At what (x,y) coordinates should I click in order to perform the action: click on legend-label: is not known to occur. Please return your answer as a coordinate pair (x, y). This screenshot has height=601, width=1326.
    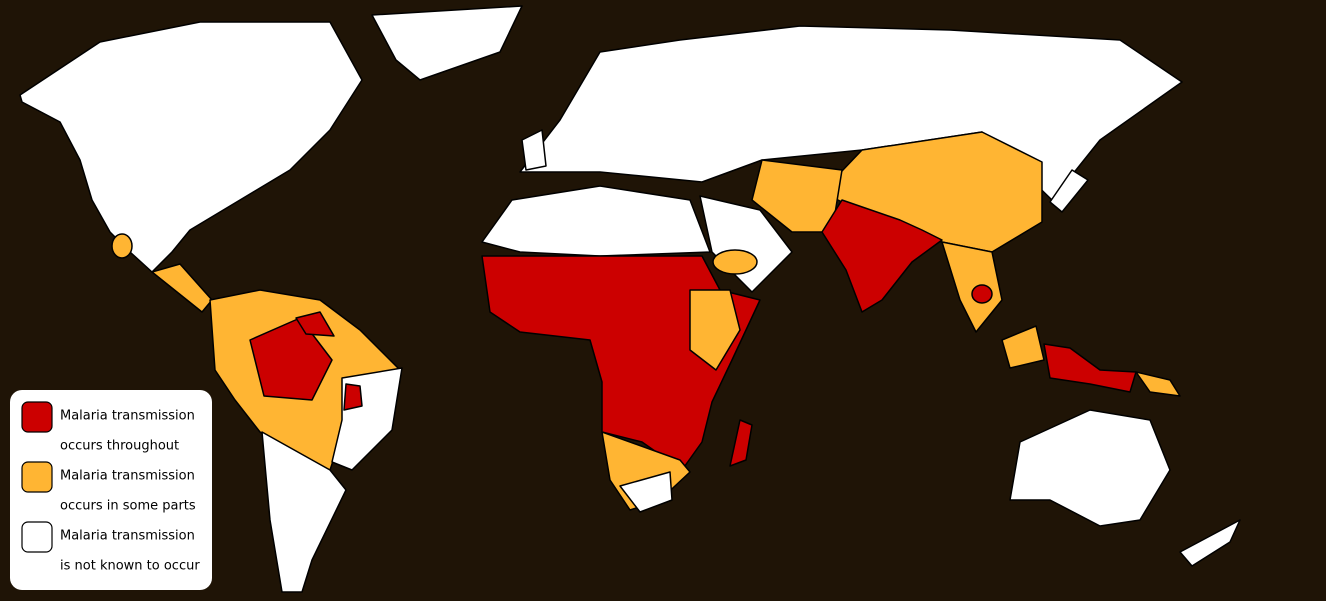
    Looking at the image, I should click on (130, 566).